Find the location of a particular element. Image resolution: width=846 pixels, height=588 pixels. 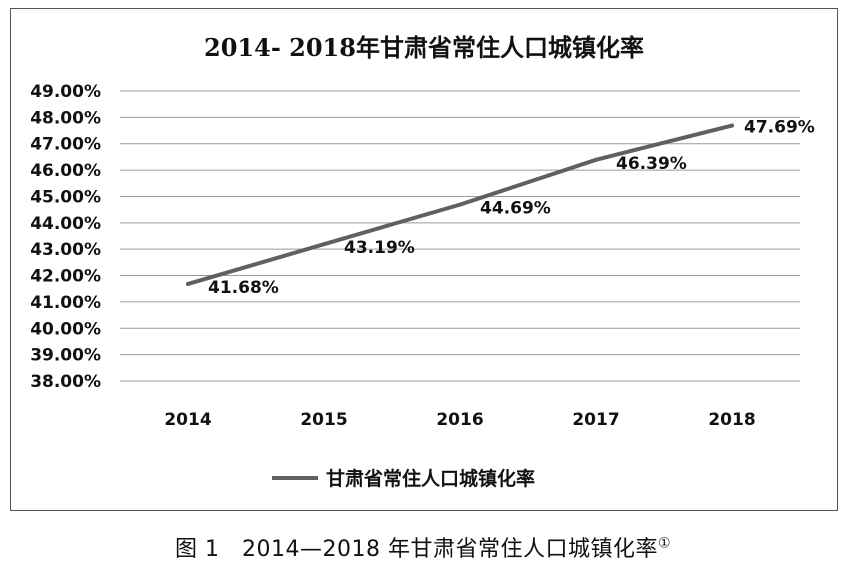

y-tick-label: 47.00% is located at coordinates (65, 145).